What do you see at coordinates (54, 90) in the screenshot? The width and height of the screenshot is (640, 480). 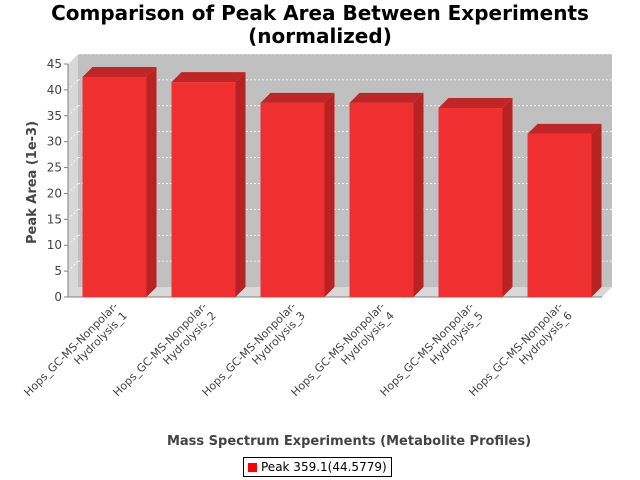 I see `y-tick-label: 40` at bounding box center [54, 90].